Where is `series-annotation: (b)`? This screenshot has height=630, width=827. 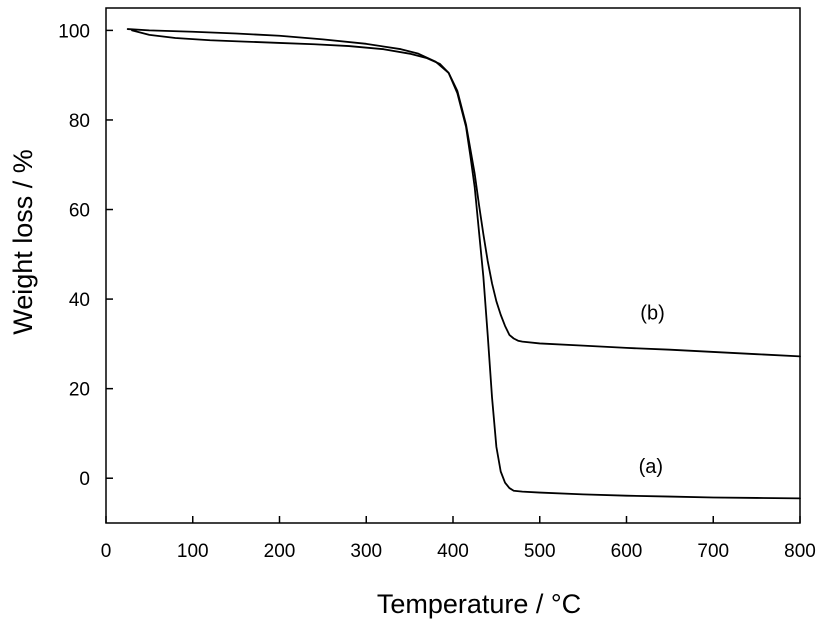
series-annotation: (b) is located at coordinates (652, 314).